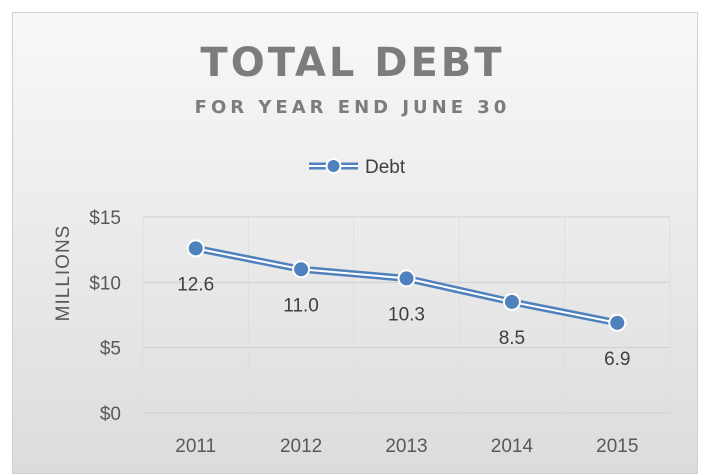 Image resolution: width=705 pixels, height=475 pixels. Describe the element at coordinates (301, 305) in the screenshot. I see `data-label-2012: 11.0` at that location.